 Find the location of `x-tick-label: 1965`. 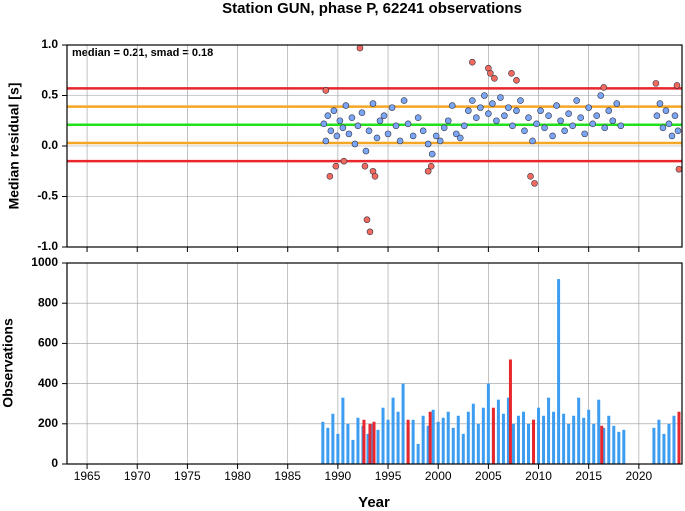

x-tick-label: 1965 is located at coordinates (87, 476).